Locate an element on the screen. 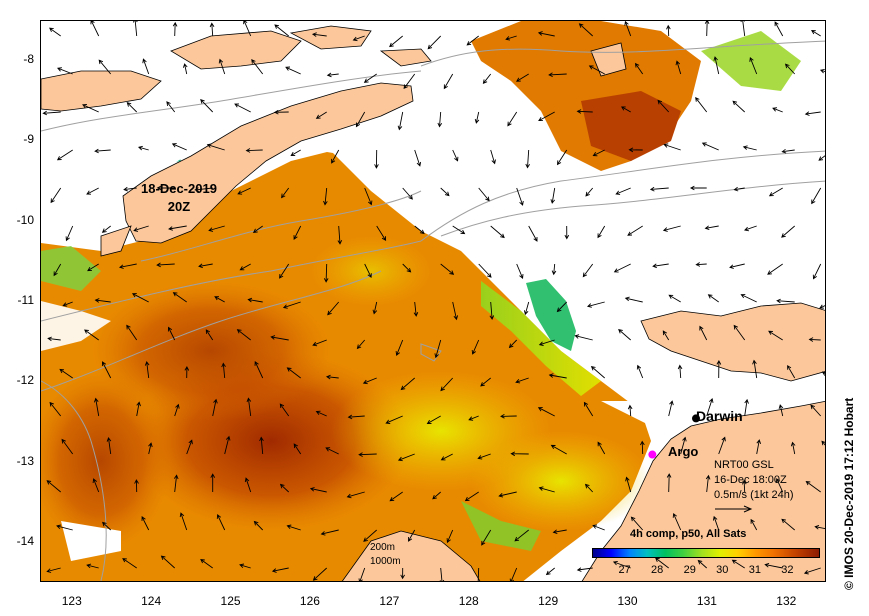  colorbar-tick-label: 28 is located at coordinates (657, 570).